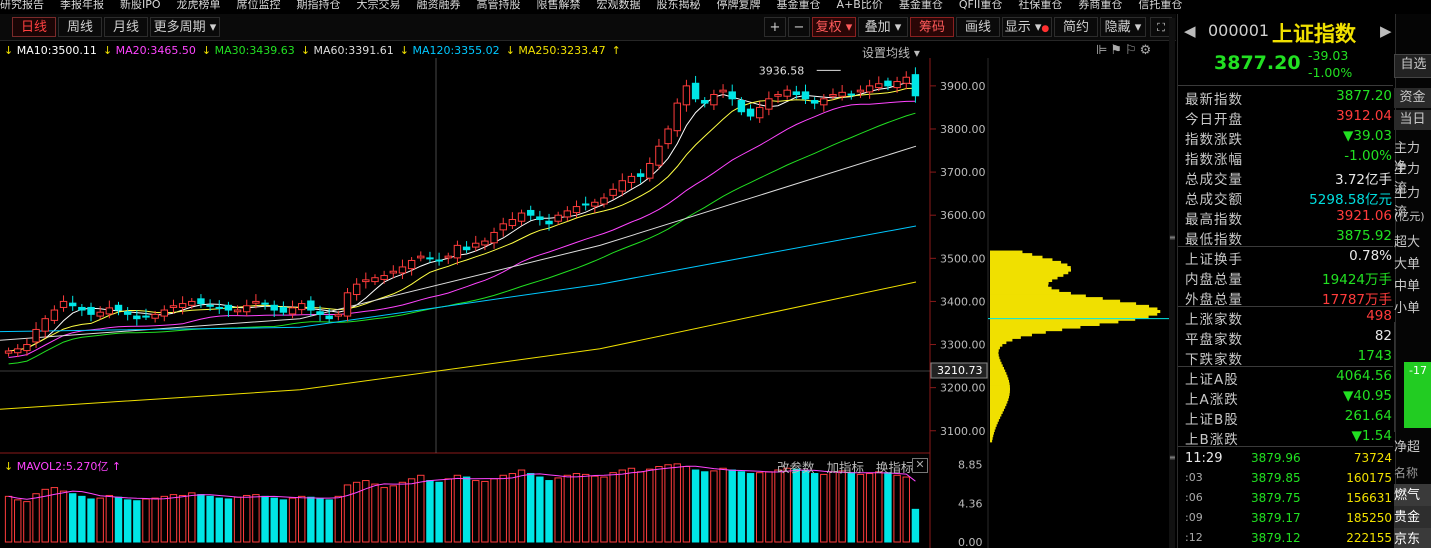 The height and width of the screenshot is (548, 1431). Describe the element at coordinates (62, 466) in the screenshot. I see `vol-label: MAVOL2:5.270亿` at that location.